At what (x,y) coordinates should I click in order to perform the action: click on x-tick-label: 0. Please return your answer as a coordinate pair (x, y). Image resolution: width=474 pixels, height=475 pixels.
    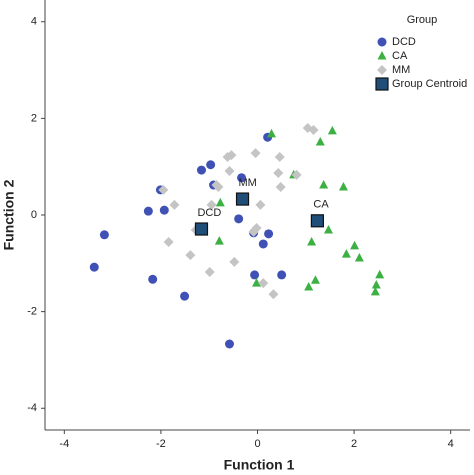
    Looking at the image, I should click on (257, 444).